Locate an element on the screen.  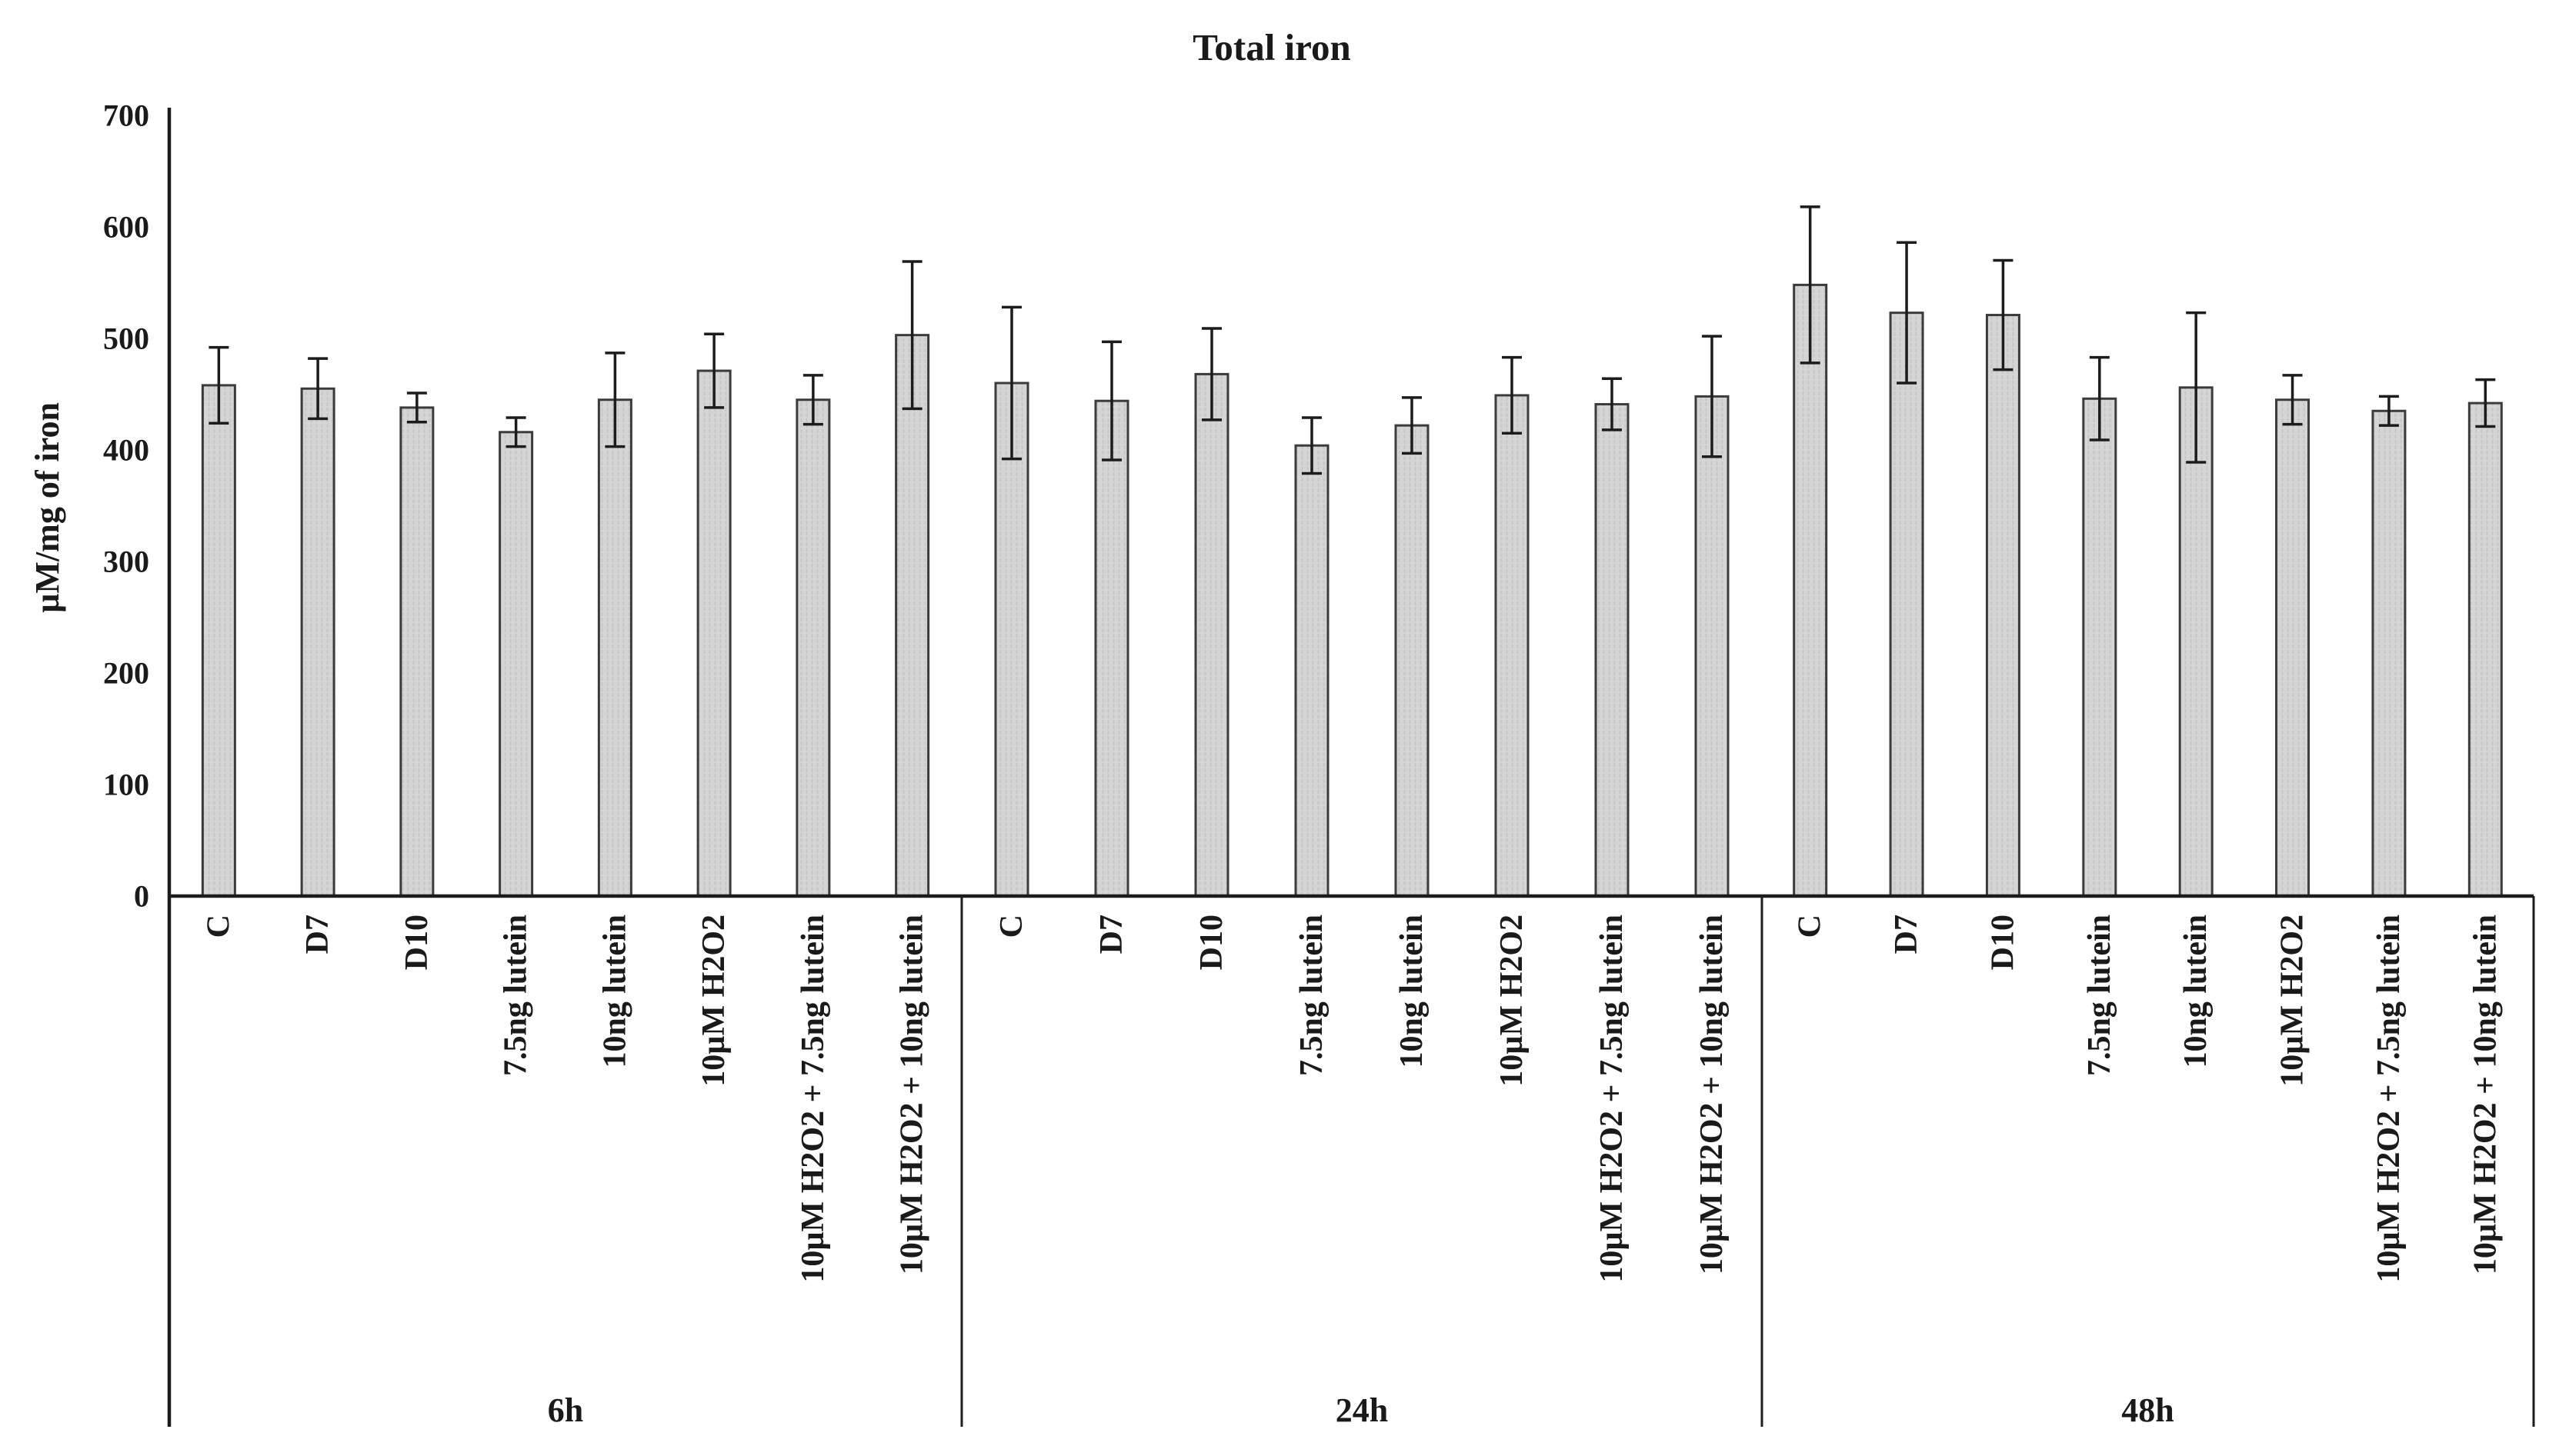
chart-title: Total iron is located at coordinates (1272, 47).